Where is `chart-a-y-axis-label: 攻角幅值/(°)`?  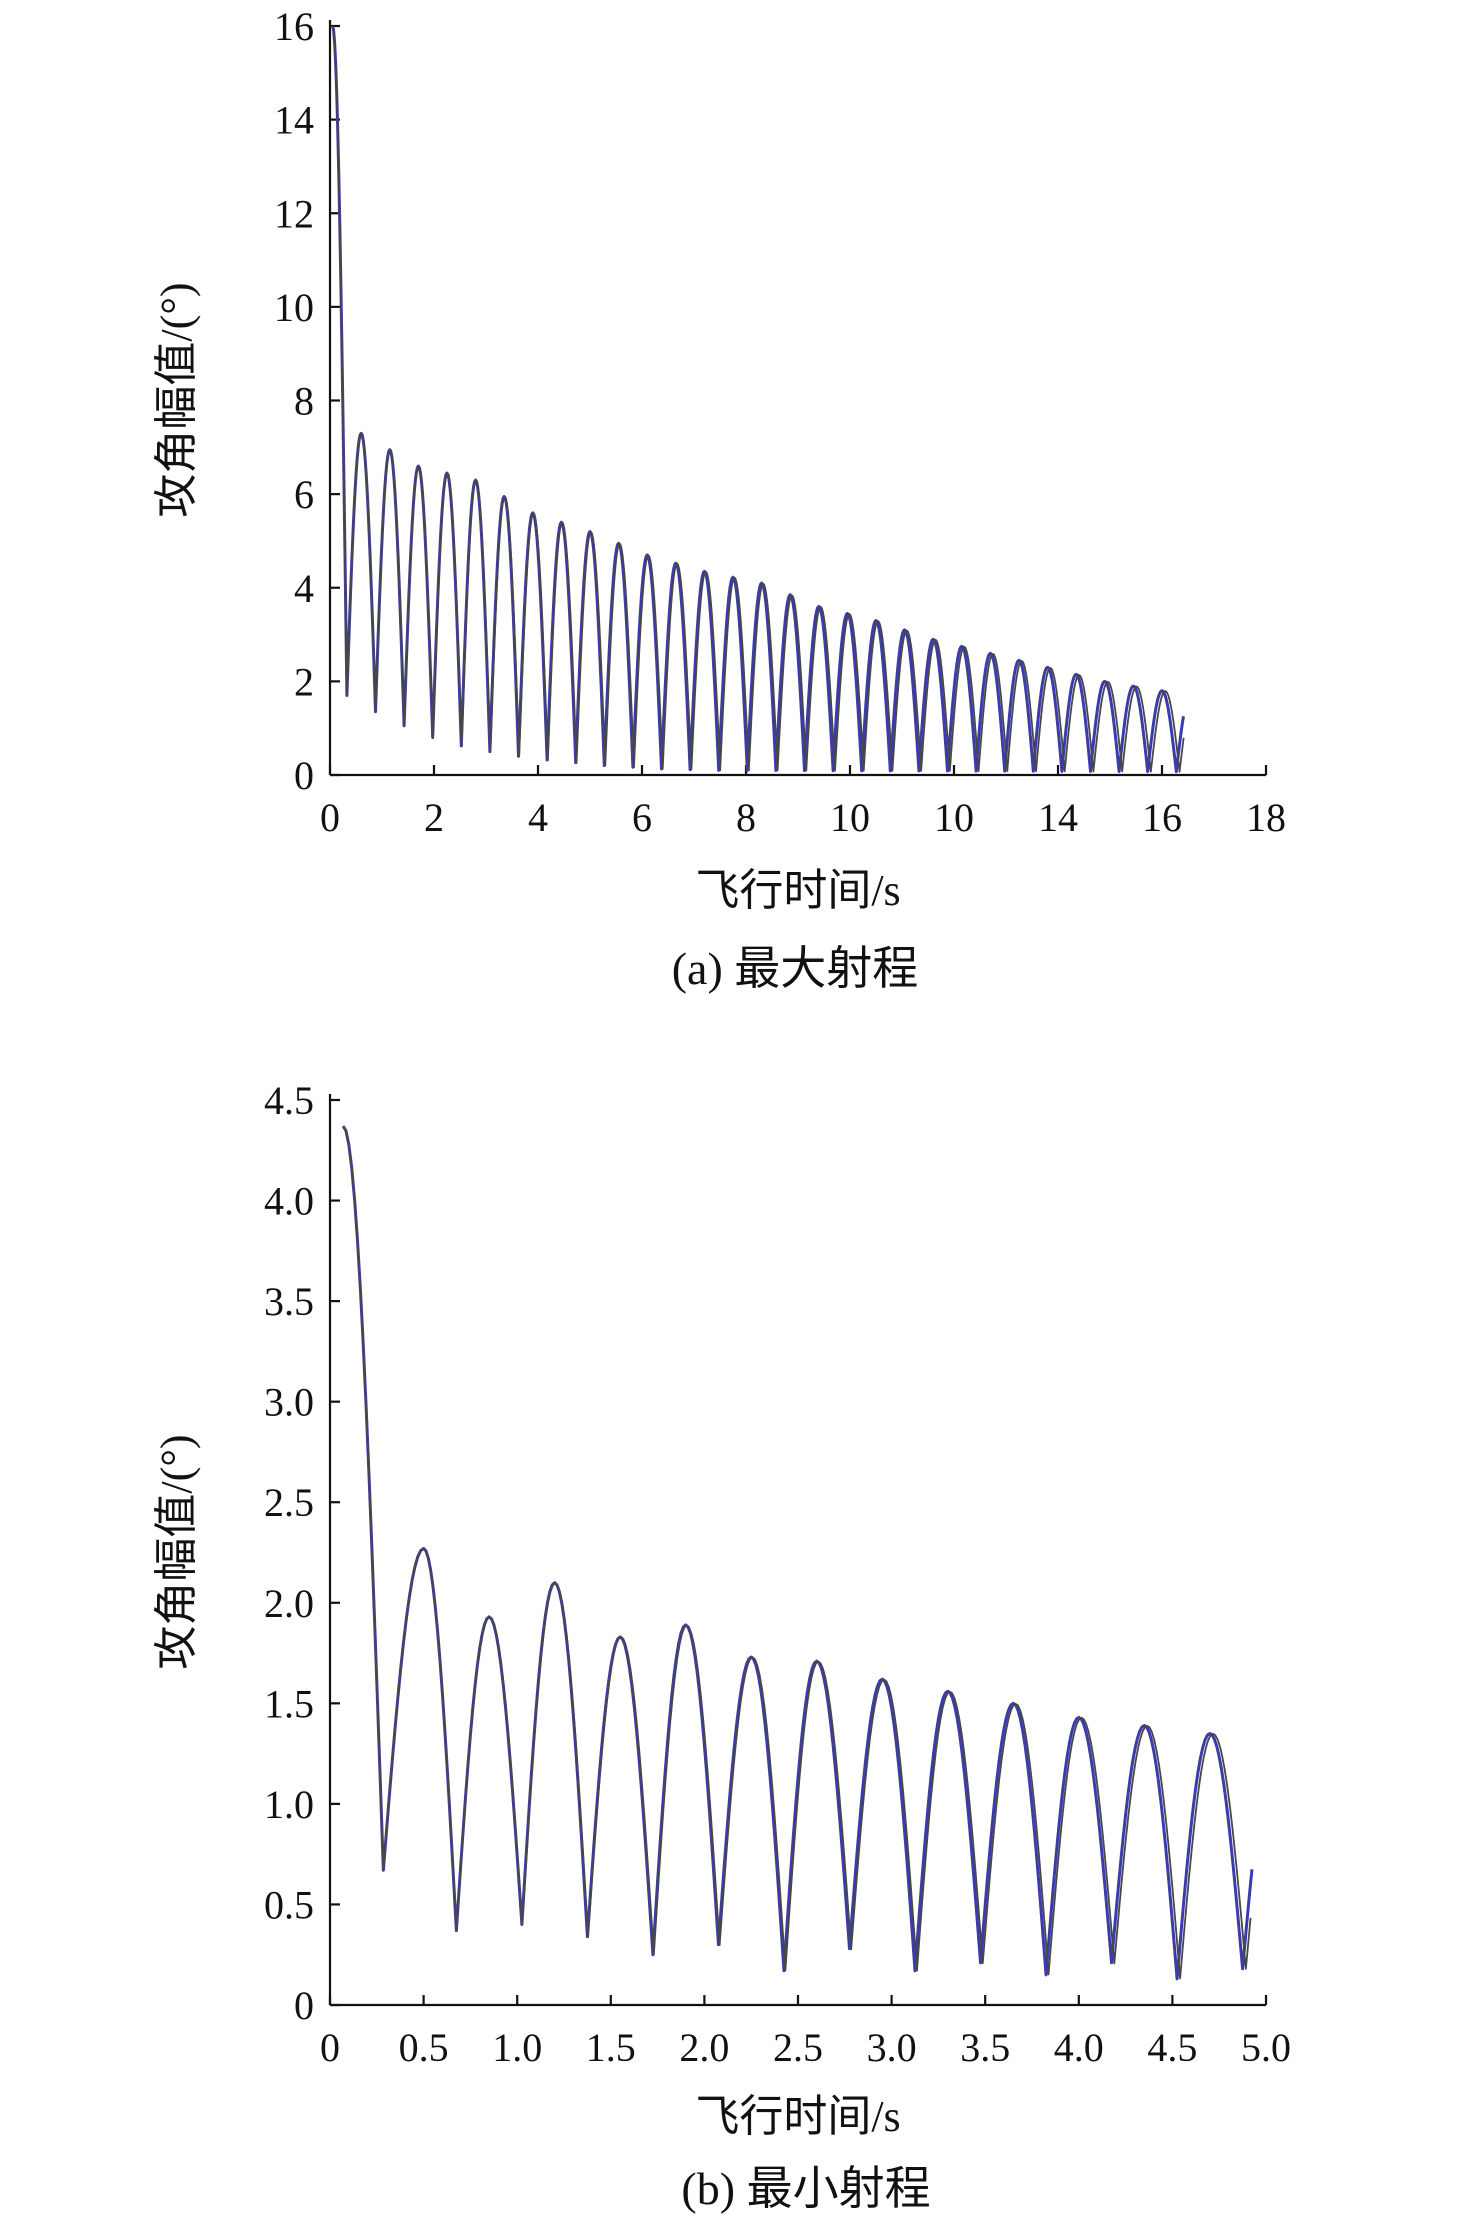 chart-a-y-axis-label: 攻角幅值/(°) is located at coordinates (176, 400).